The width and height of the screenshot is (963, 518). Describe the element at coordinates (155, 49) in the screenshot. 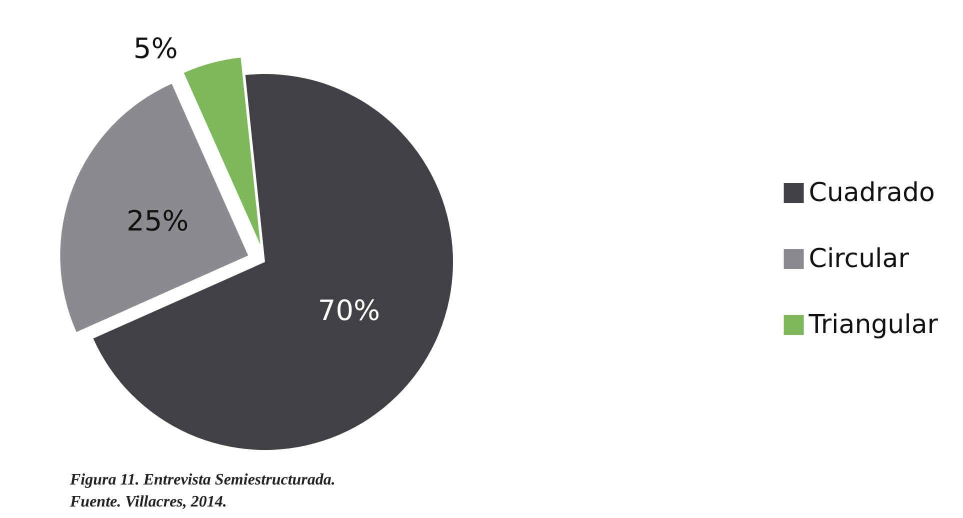

I see `data-label: 5%` at that location.